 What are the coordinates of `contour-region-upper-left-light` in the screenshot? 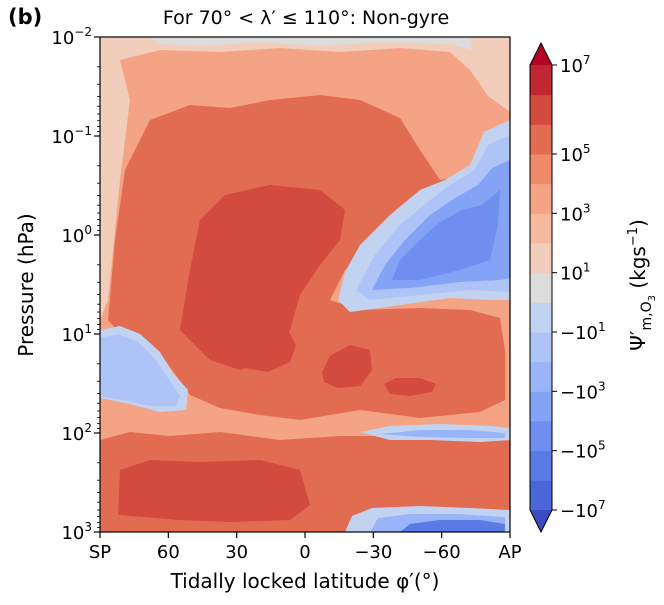 It's located at (115, 190).